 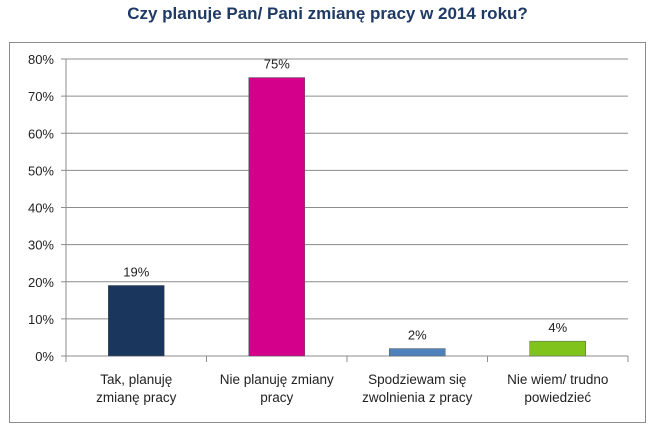 What do you see at coordinates (41, 96) in the screenshot?
I see `y-tick-label: 70%` at bounding box center [41, 96].